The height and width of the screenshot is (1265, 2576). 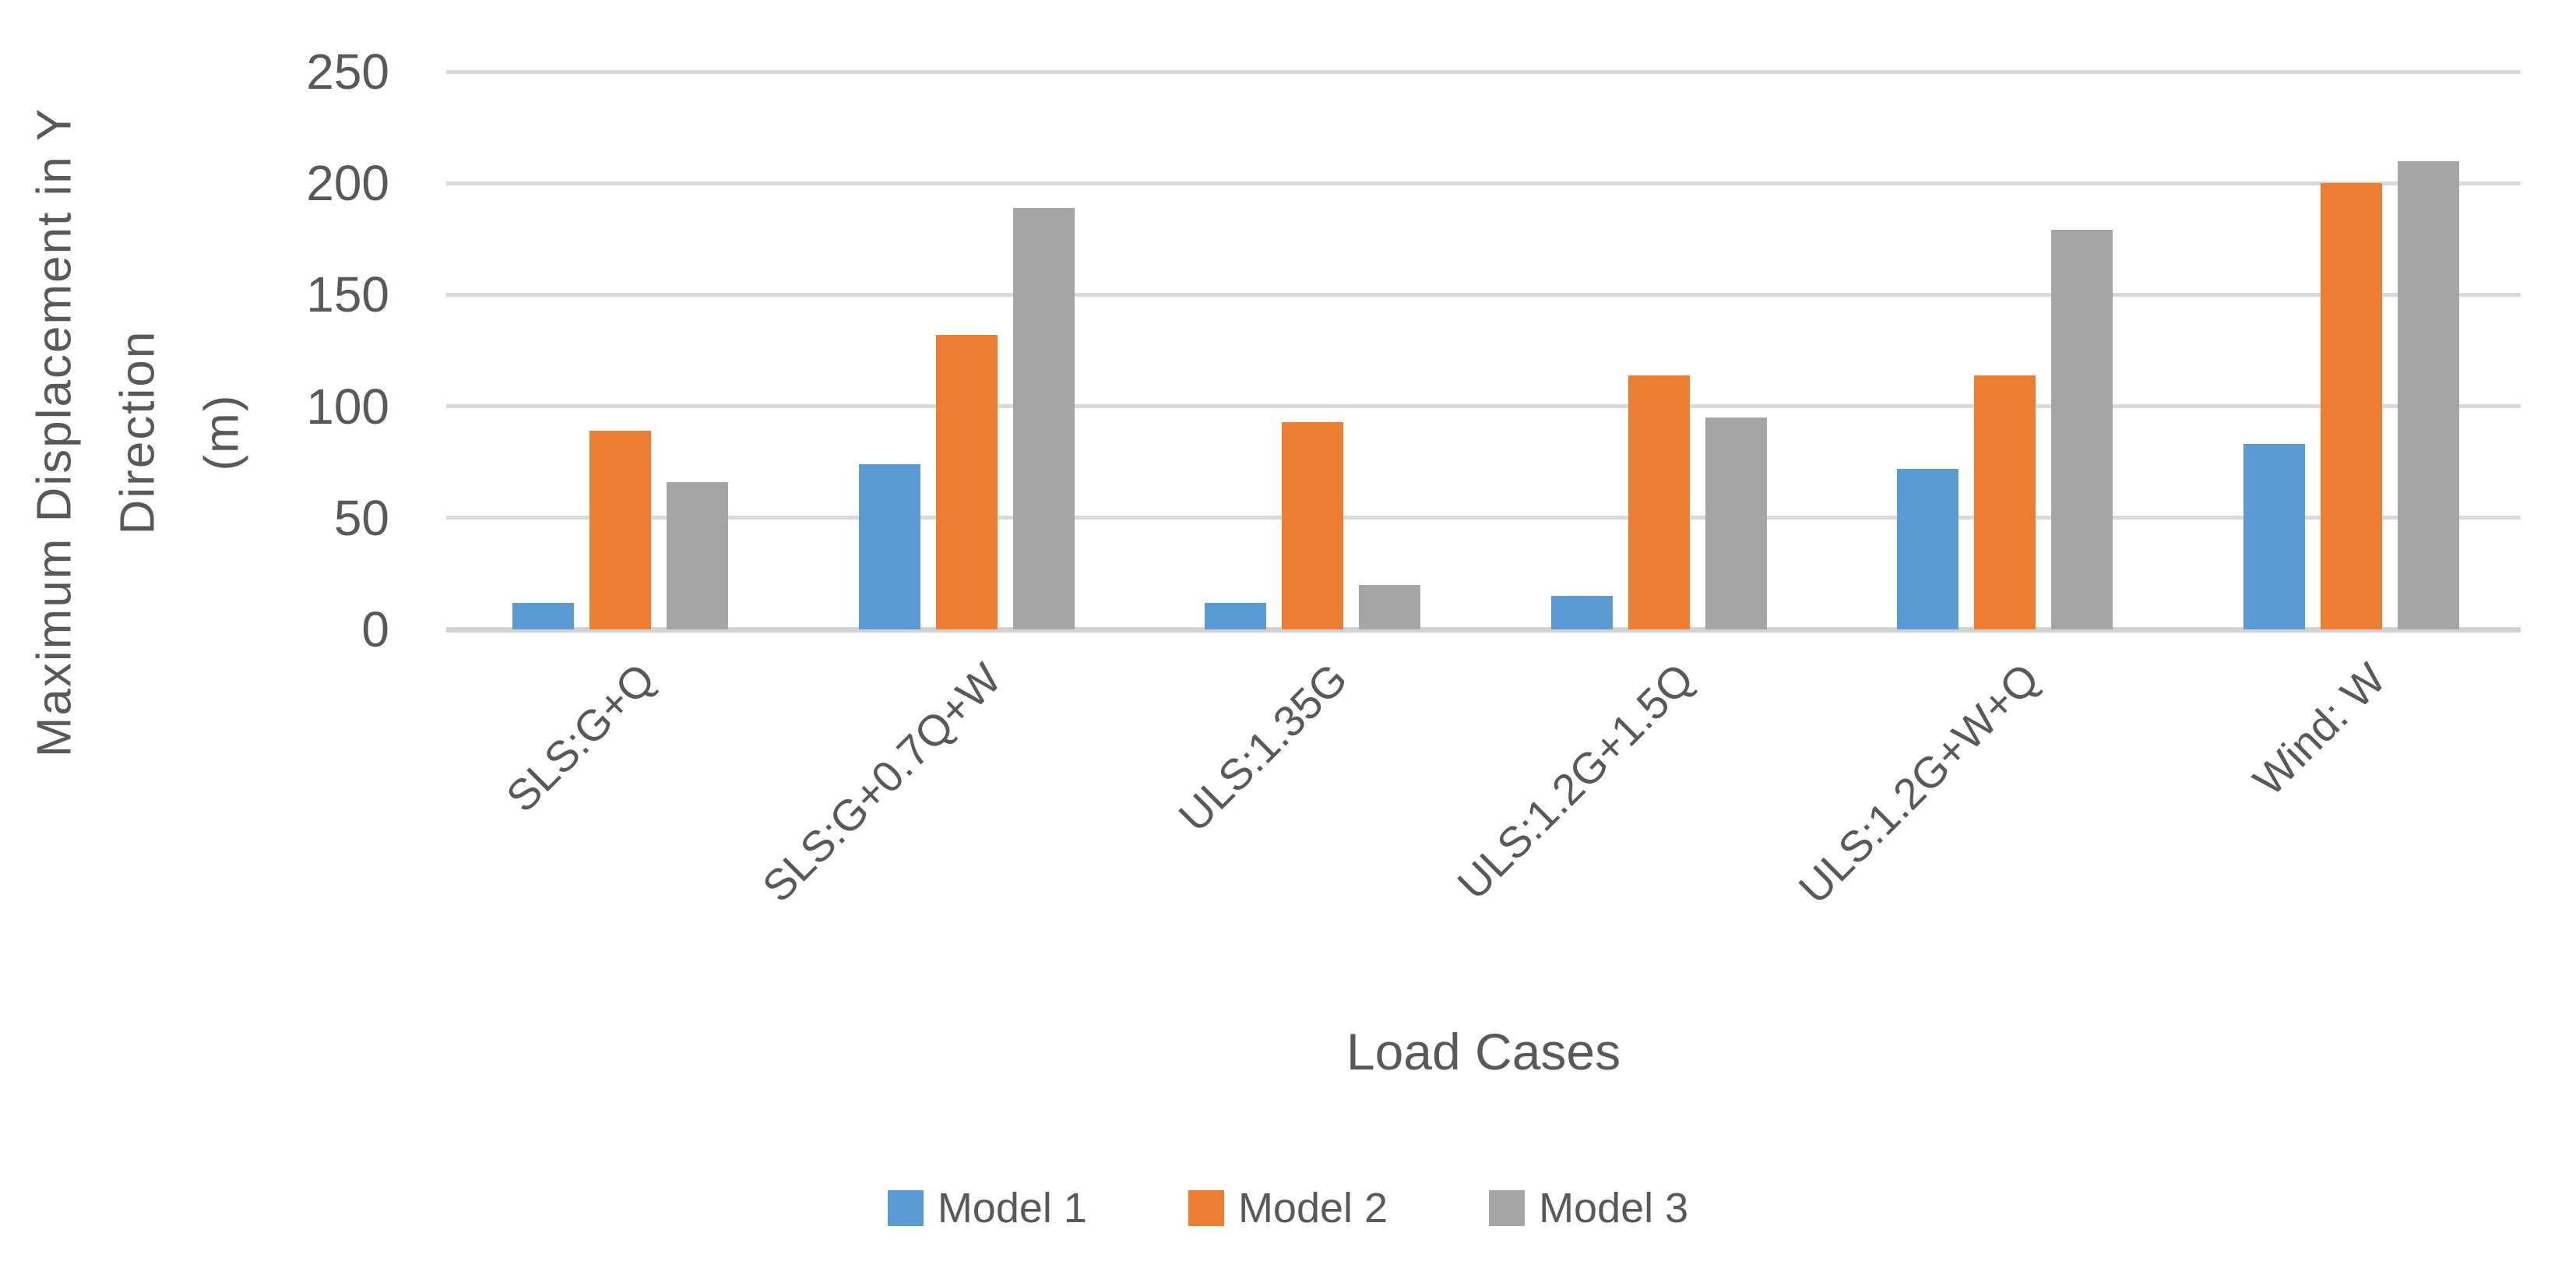 What do you see at coordinates (1483, 629) in the screenshot?
I see `x-axis-line` at bounding box center [1483, 629].